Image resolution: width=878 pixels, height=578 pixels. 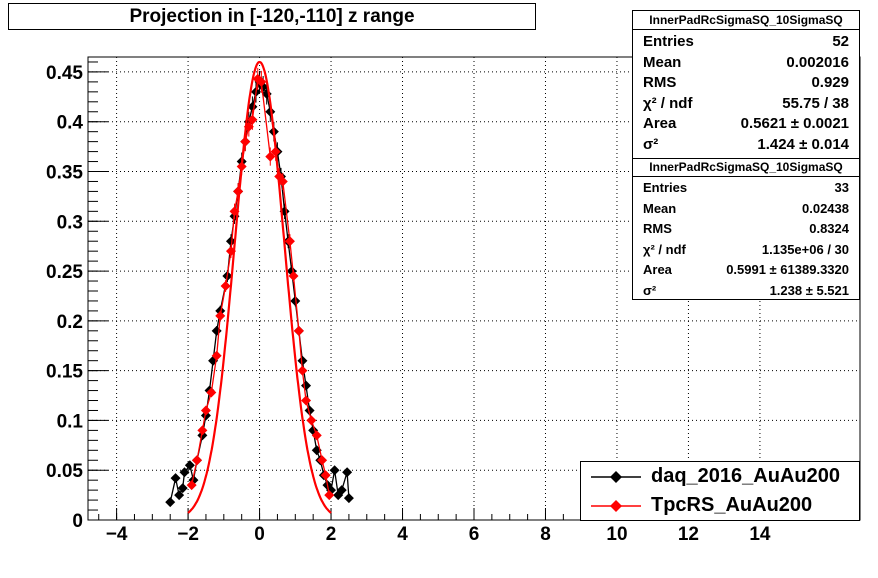 I want to click on y-tick-label: 0.4, so click(x=70, y=123).